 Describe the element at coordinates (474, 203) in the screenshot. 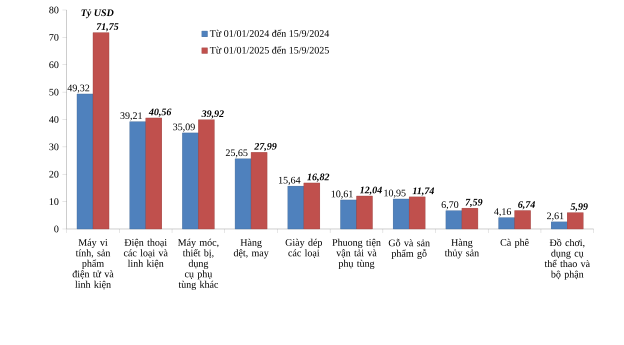

I see `data-label: 7,59` at that location.